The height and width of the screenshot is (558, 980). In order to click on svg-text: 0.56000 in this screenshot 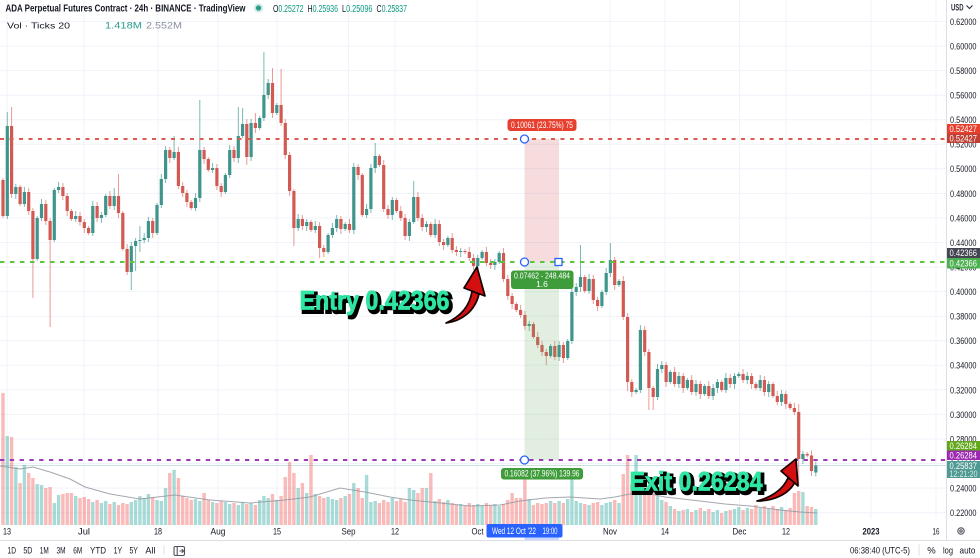, I will do `click(963, 96)`.